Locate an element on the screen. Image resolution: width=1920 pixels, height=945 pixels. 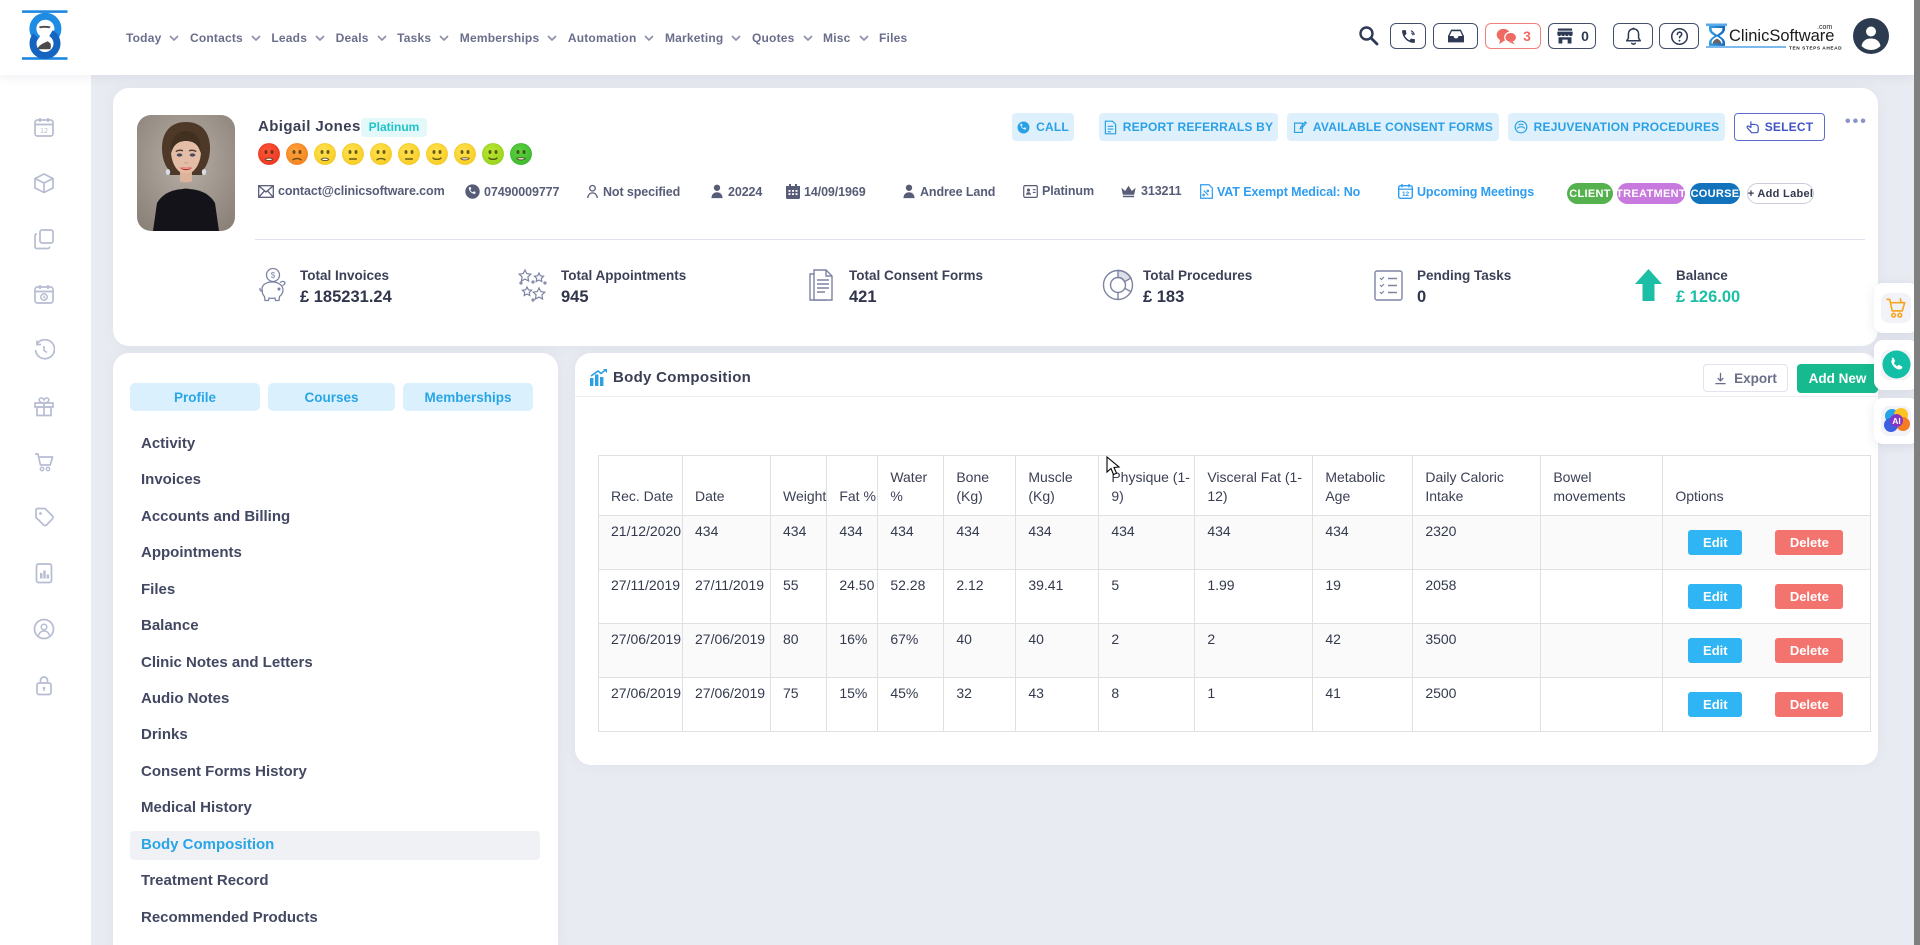
svg-text: ClinicSoftware is located at coordinates (1781, 36).